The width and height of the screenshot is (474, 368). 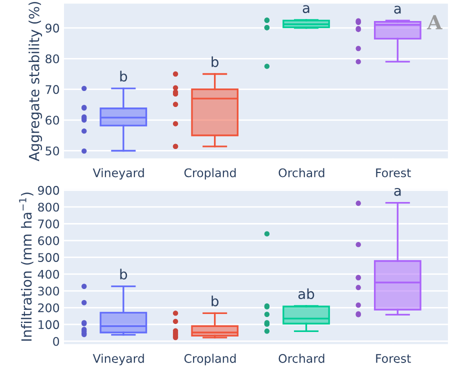 What do you see at coordinates (306, 294) in the screenshot?
I see `annotation: ab` at bounding box center [306, 294].